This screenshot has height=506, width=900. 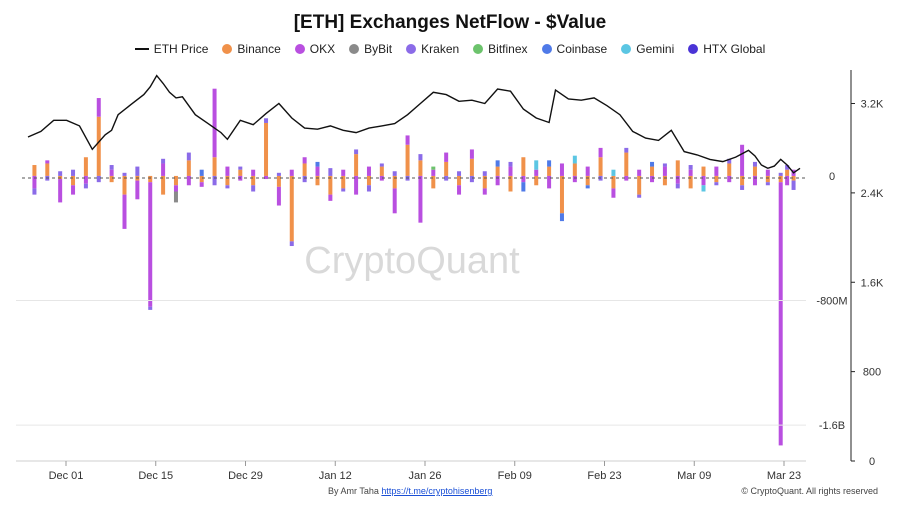 What do you see at coordinates (693, 49) in the screenshot?
I see `legend-swatch-htx-global` at bounding box center [693, 49].